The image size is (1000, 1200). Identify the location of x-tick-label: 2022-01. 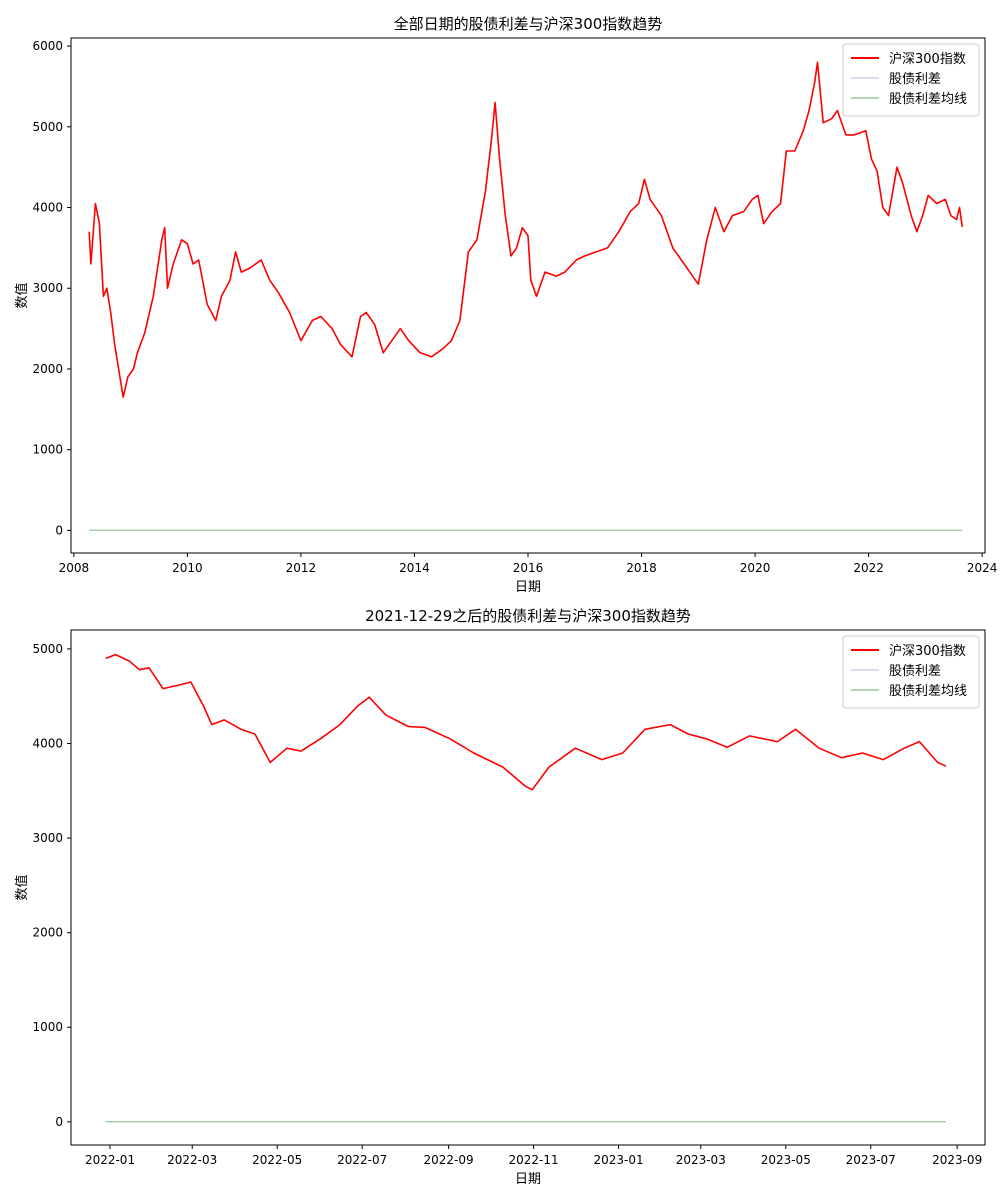
(110, 1160).